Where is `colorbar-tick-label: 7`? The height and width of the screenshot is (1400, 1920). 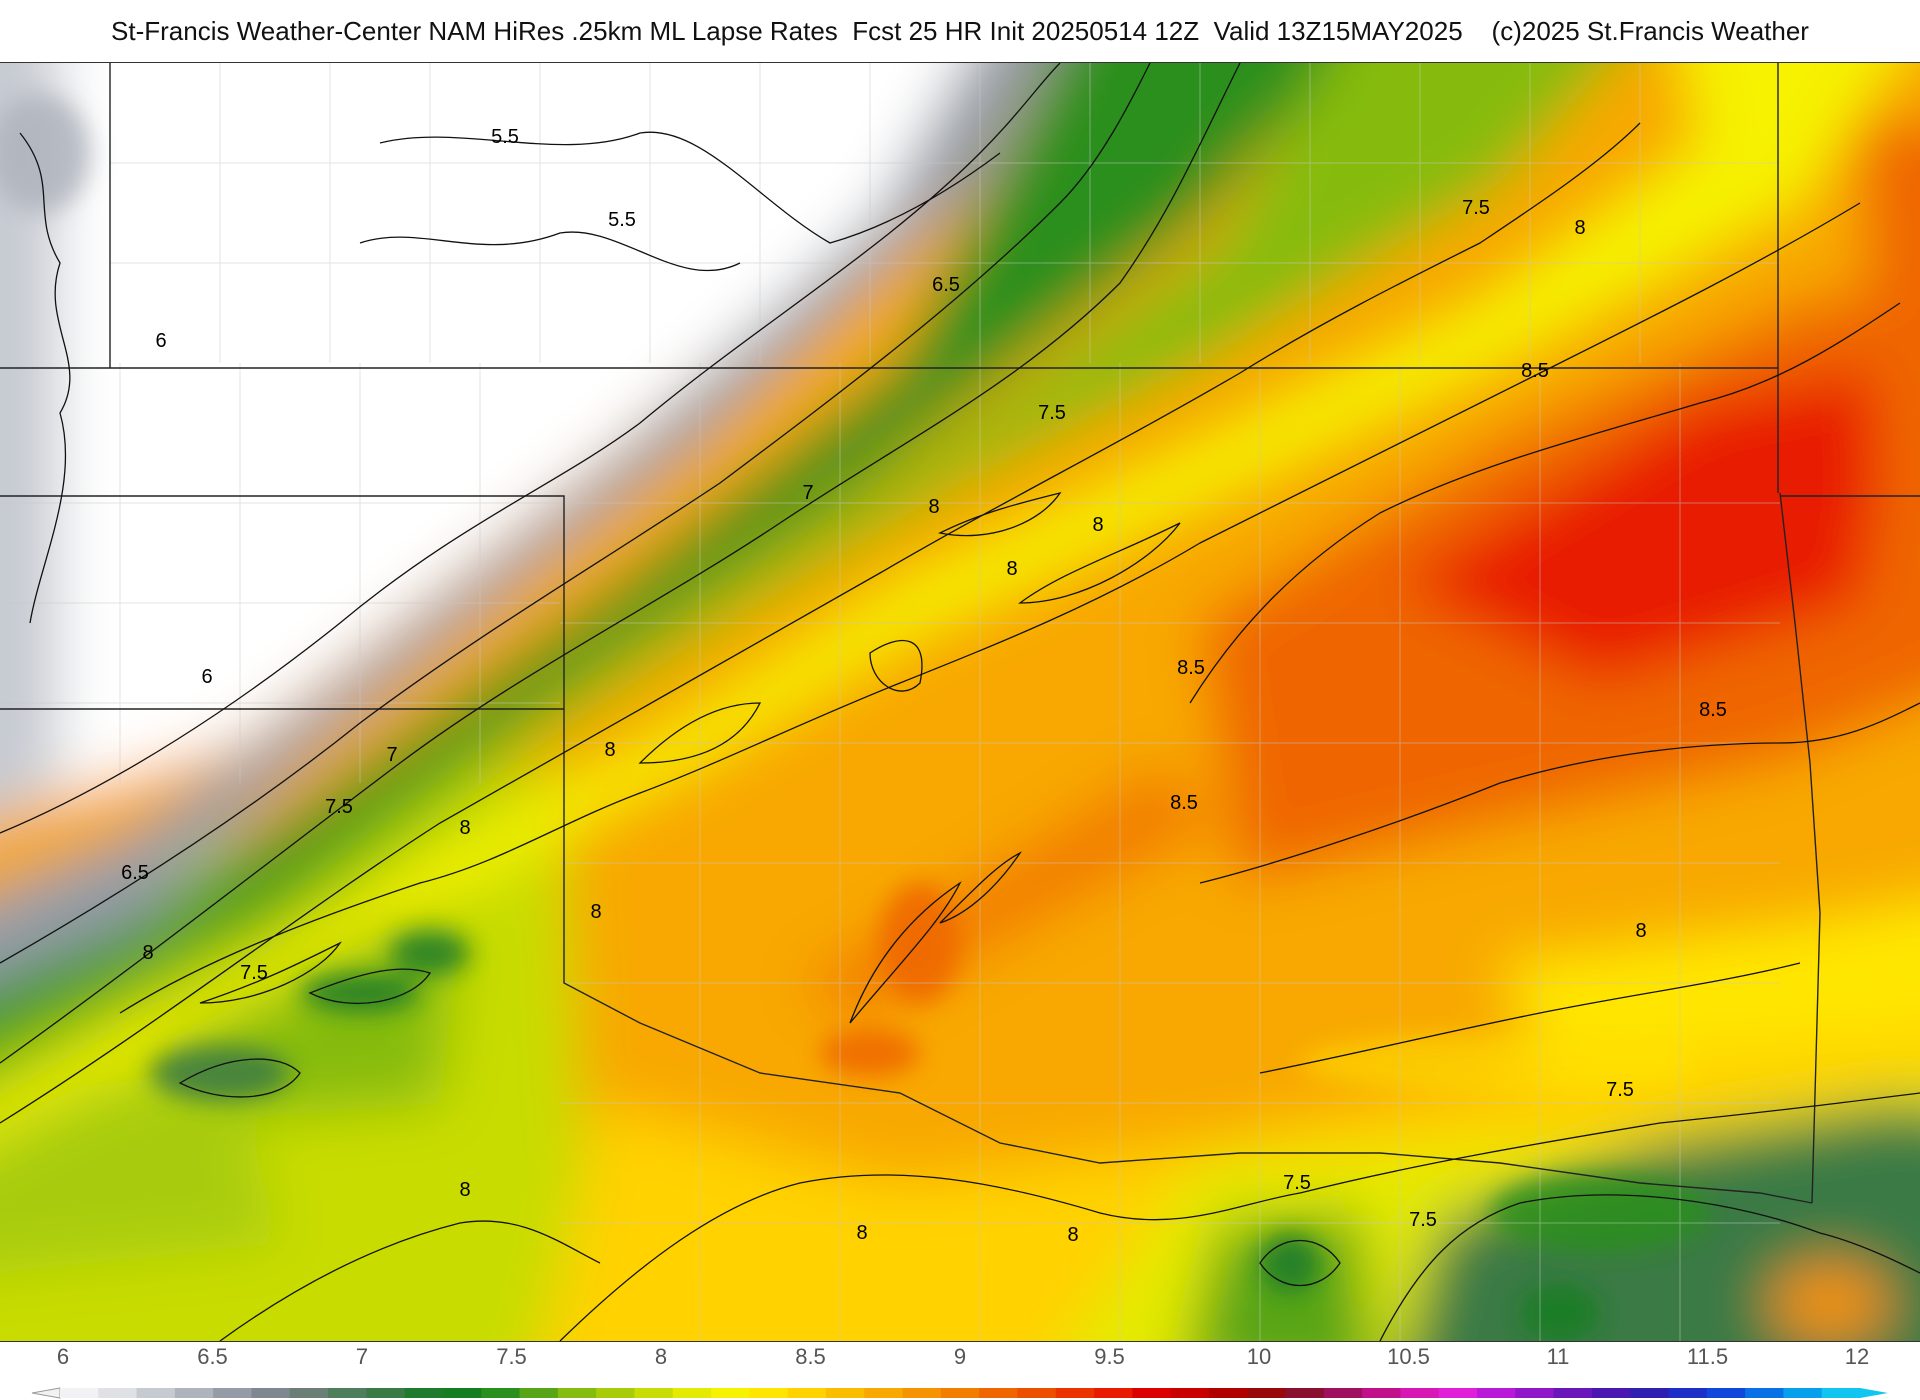 colorbar-tick-label: 7 is located at coordinates (362, 1356).